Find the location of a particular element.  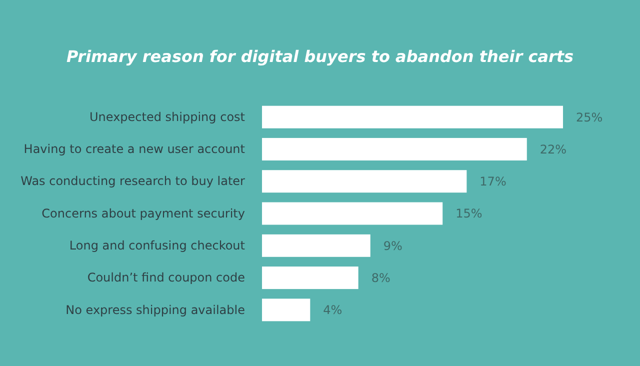

data-label: 15% is located at coordinates (469, 213).